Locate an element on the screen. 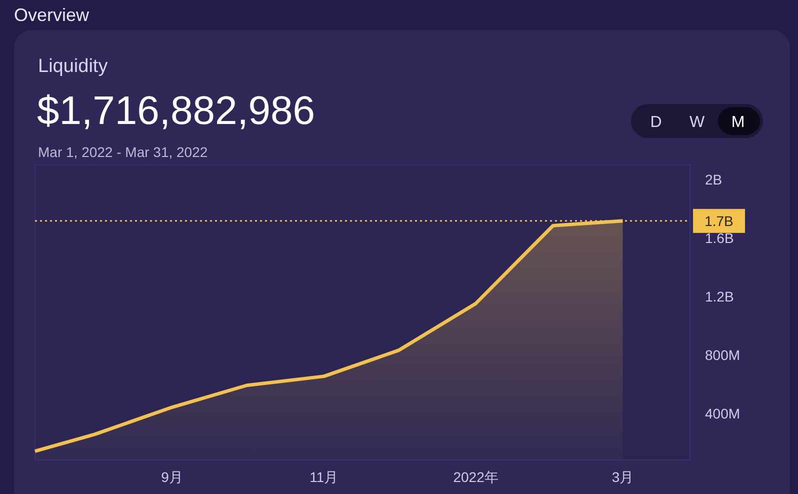 The image size is (798, 494). chart-title: Liquidity is located at coordinates (73, 66).